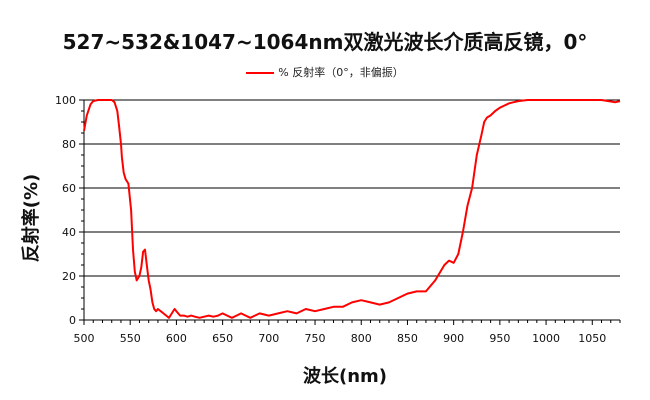 The width and height of the screenshot is (650, 400). Describe the element at coordinates (453, 338) in the screenshot. I see `x-tick-label: 900` at that location.